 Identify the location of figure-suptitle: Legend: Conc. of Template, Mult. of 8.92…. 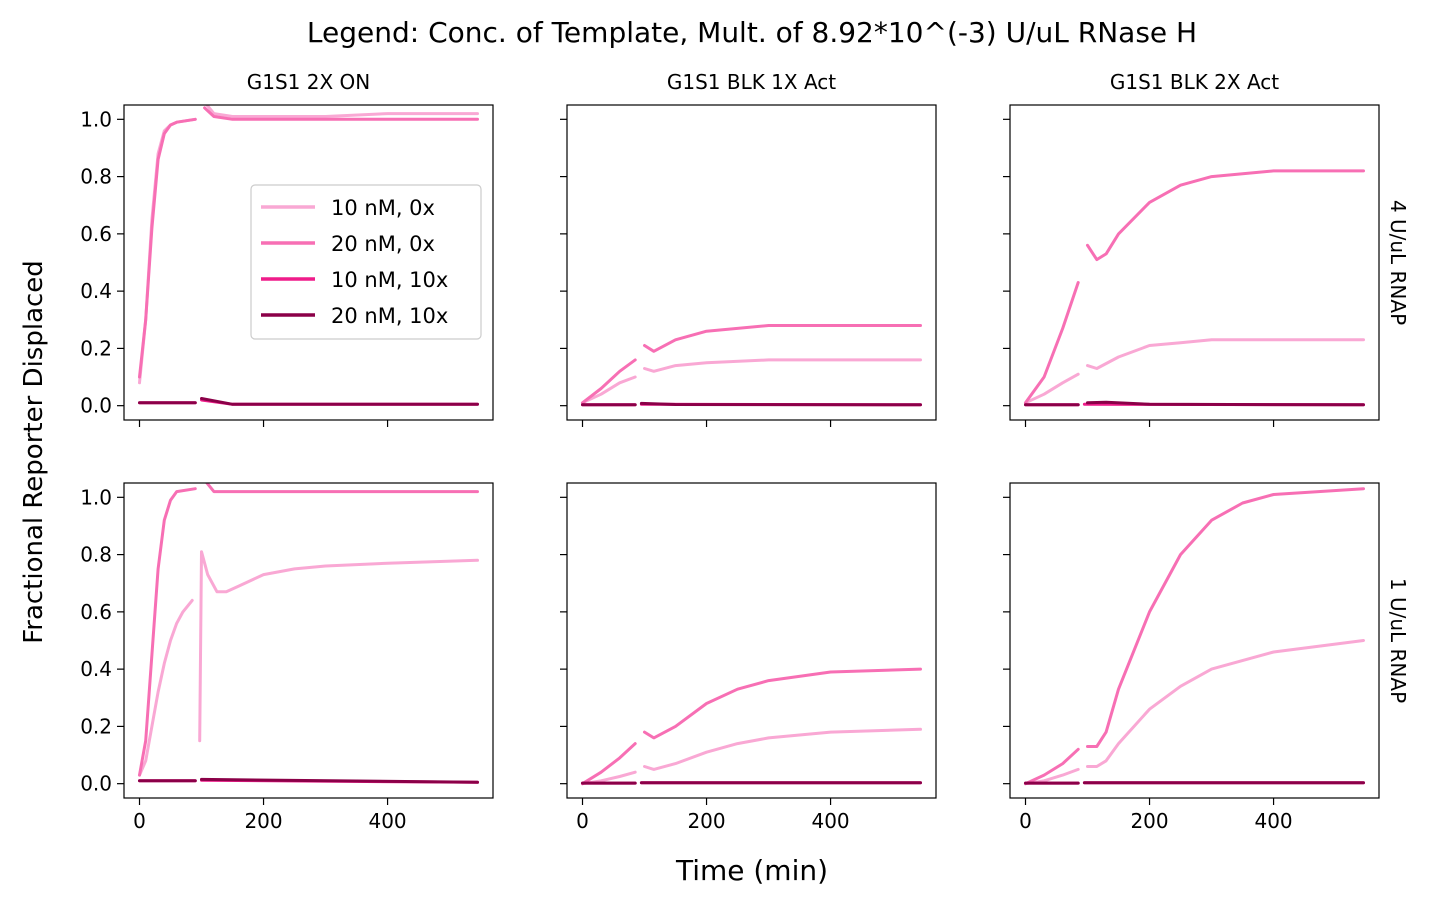
(752, 32).